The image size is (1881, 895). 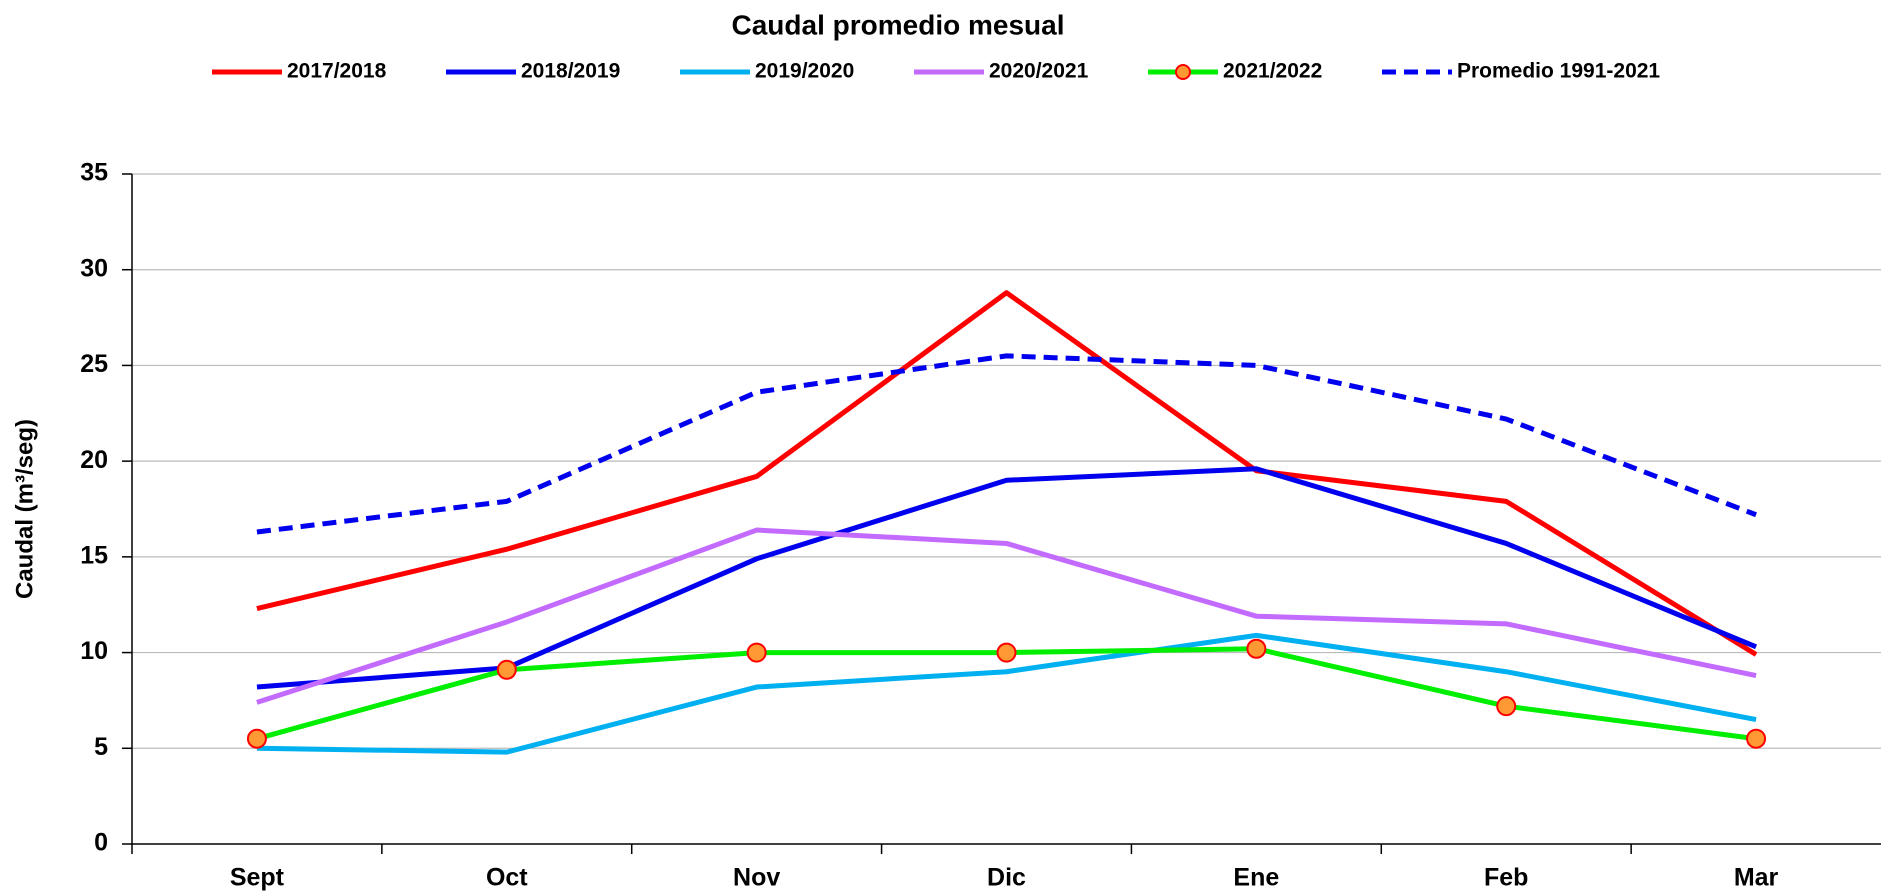 What do you see at coordinates (257, 878) in the screenshot?
I see `x-tick-label: Sept` at bounding box center [257, 878].